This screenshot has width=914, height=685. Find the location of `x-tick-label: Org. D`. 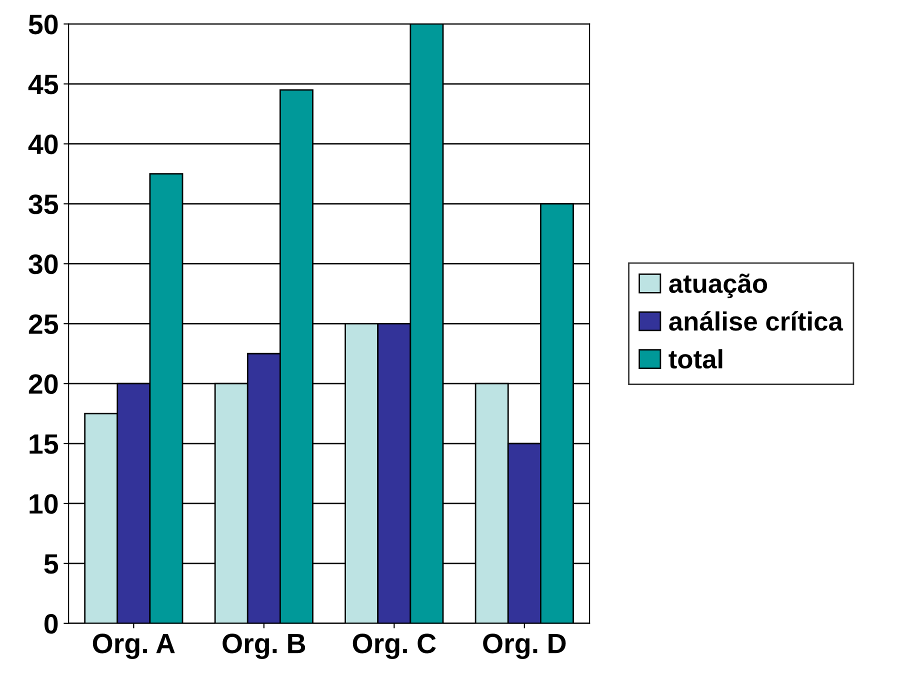

x-tick-label: Org. D is located at coordinates (524, 646).